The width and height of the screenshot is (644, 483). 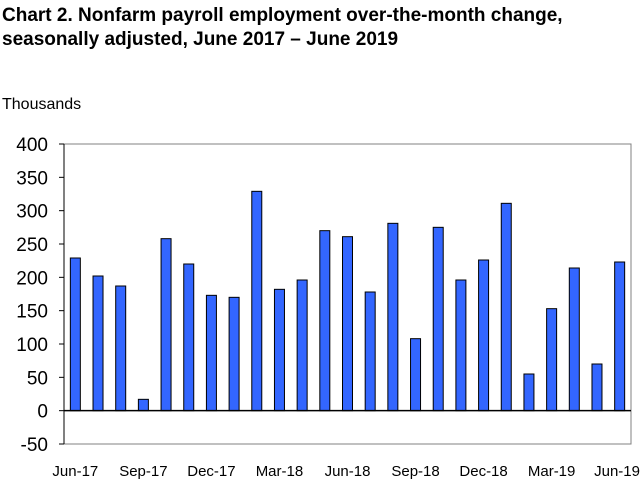 What do you see at coordinates (34, 445) in the screenshot?
I see `y-tick-label: -50` at bounding box center [34, 445].